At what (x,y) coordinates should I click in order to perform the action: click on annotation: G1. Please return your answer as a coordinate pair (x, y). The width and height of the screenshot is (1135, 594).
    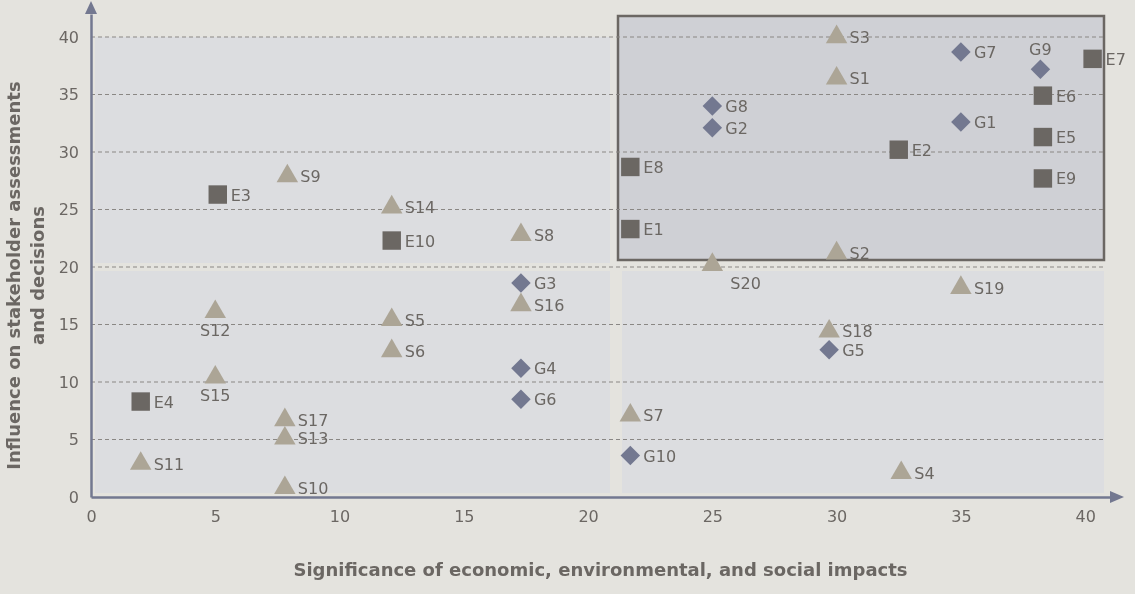
    Looking at the image, I should click on (985, 123).